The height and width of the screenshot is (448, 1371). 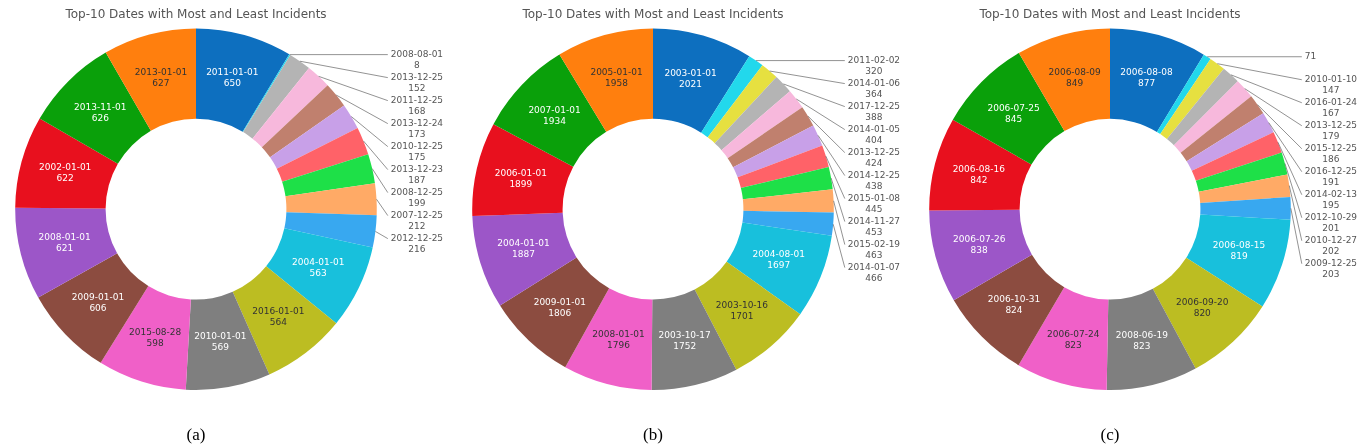 What do you see at coordinates (979, 168) in the screenshot?
I see `slice-label: 2006-08-16` at bounding box center [979, 168].